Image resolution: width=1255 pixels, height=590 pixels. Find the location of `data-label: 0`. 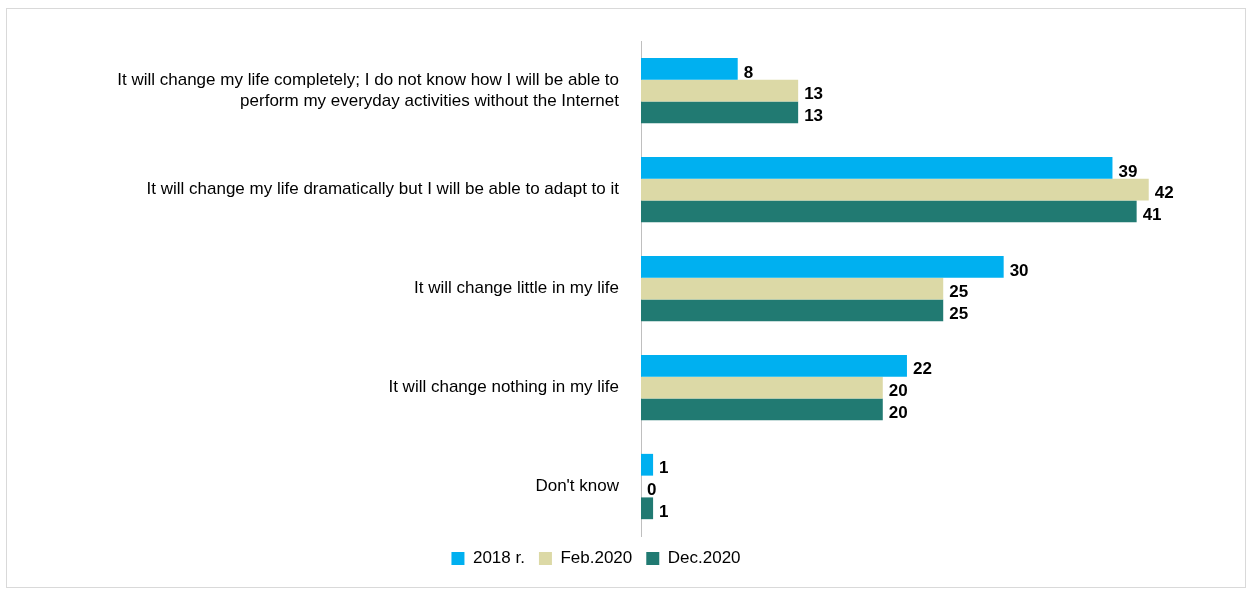

data-label: 0 is located at coordinates (652, 490).